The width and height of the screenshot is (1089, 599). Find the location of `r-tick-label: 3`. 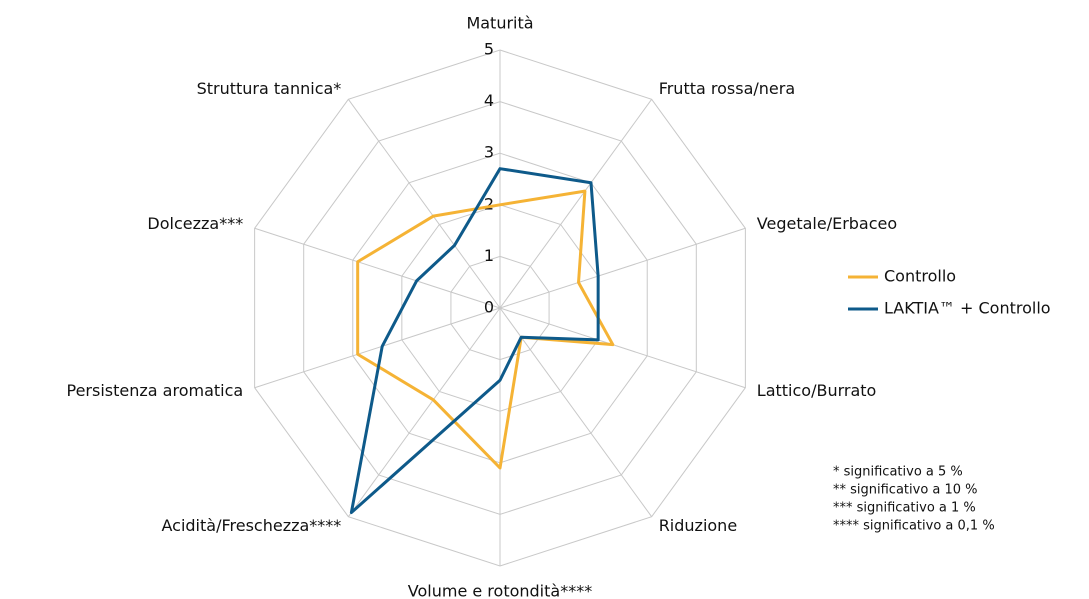

r-tick-label: 3 is located at coordinates (489, 152).